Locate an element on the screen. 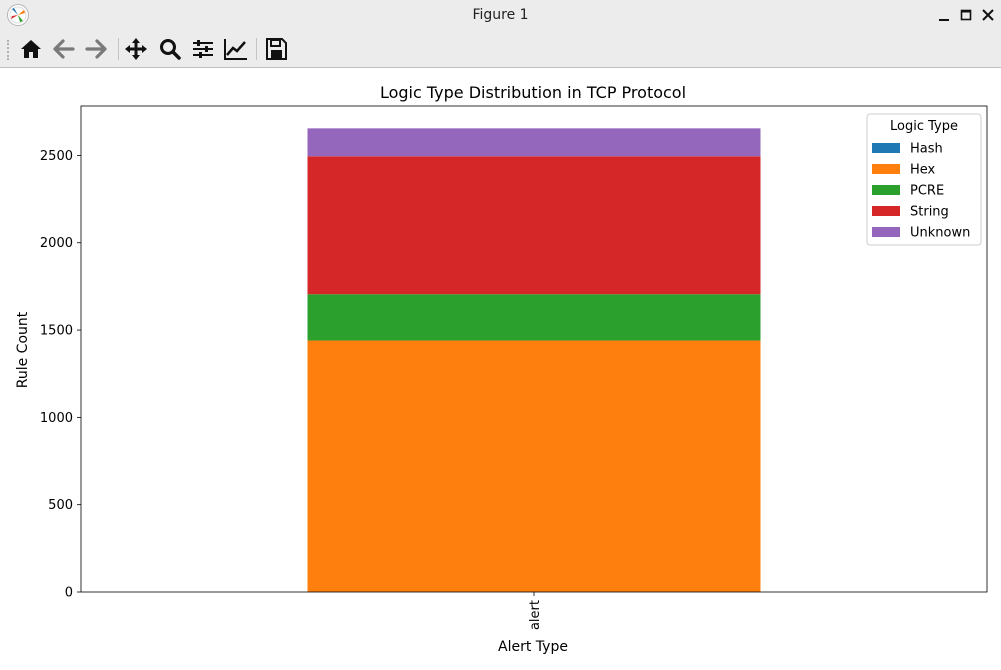 This screenshot has width=1001, height=670. bar-segment-unknown is located at coordinates (534, 142).